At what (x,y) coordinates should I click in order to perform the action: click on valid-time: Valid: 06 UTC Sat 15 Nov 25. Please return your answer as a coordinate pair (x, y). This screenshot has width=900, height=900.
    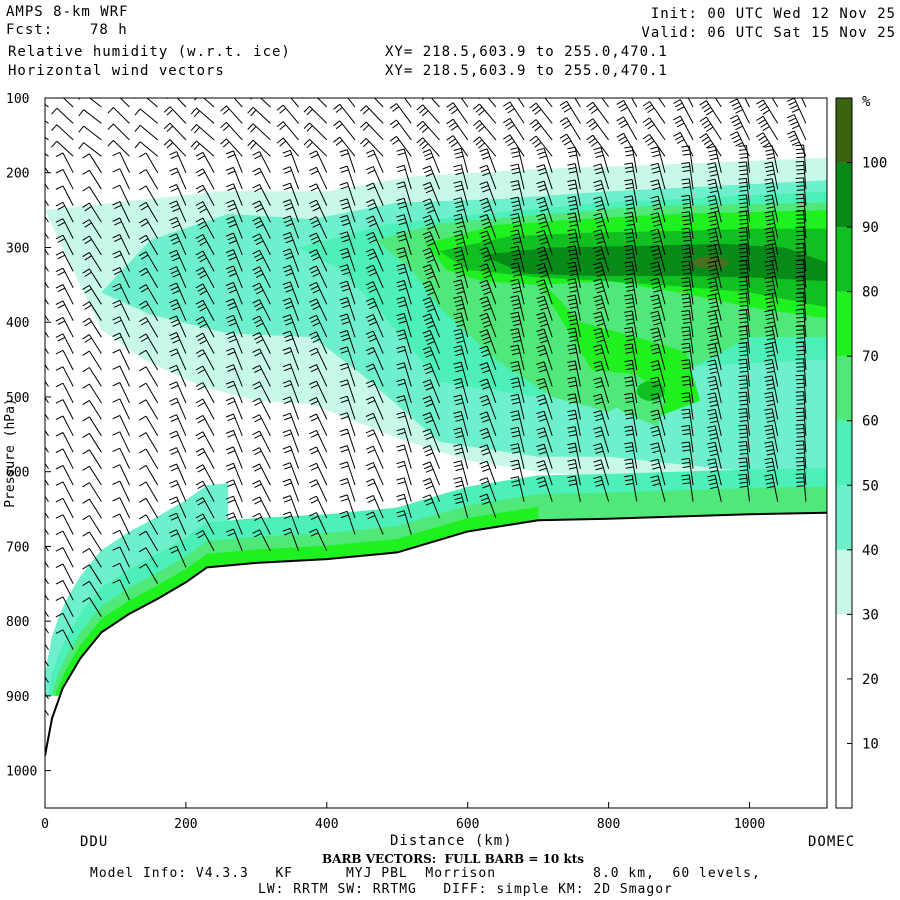
    Looking at the image, I should click on (768, 33).